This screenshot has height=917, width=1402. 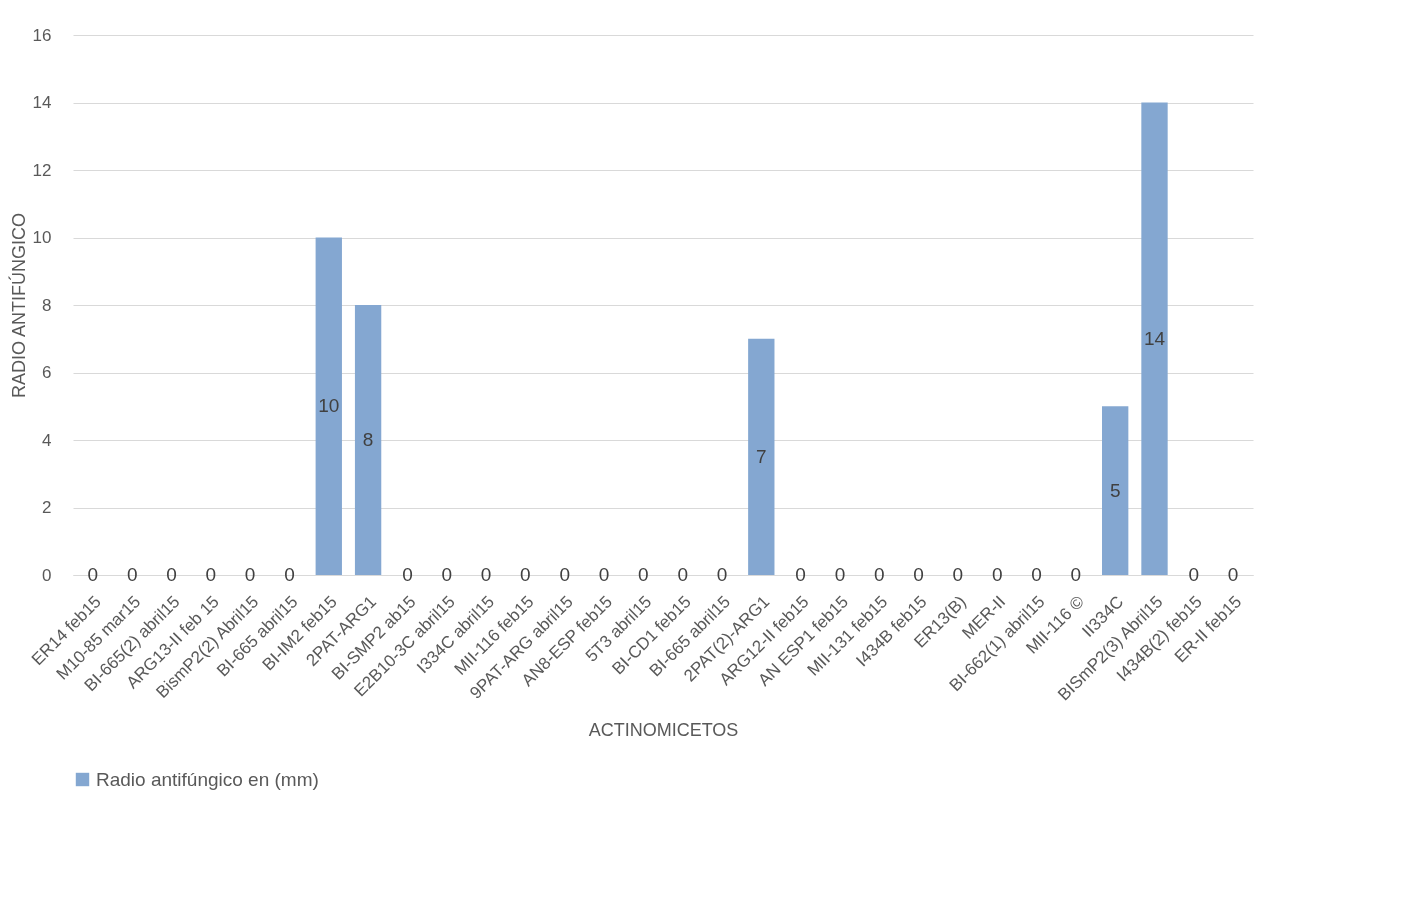 I want to click on data-label: 14, so click(x=1154, y=338).